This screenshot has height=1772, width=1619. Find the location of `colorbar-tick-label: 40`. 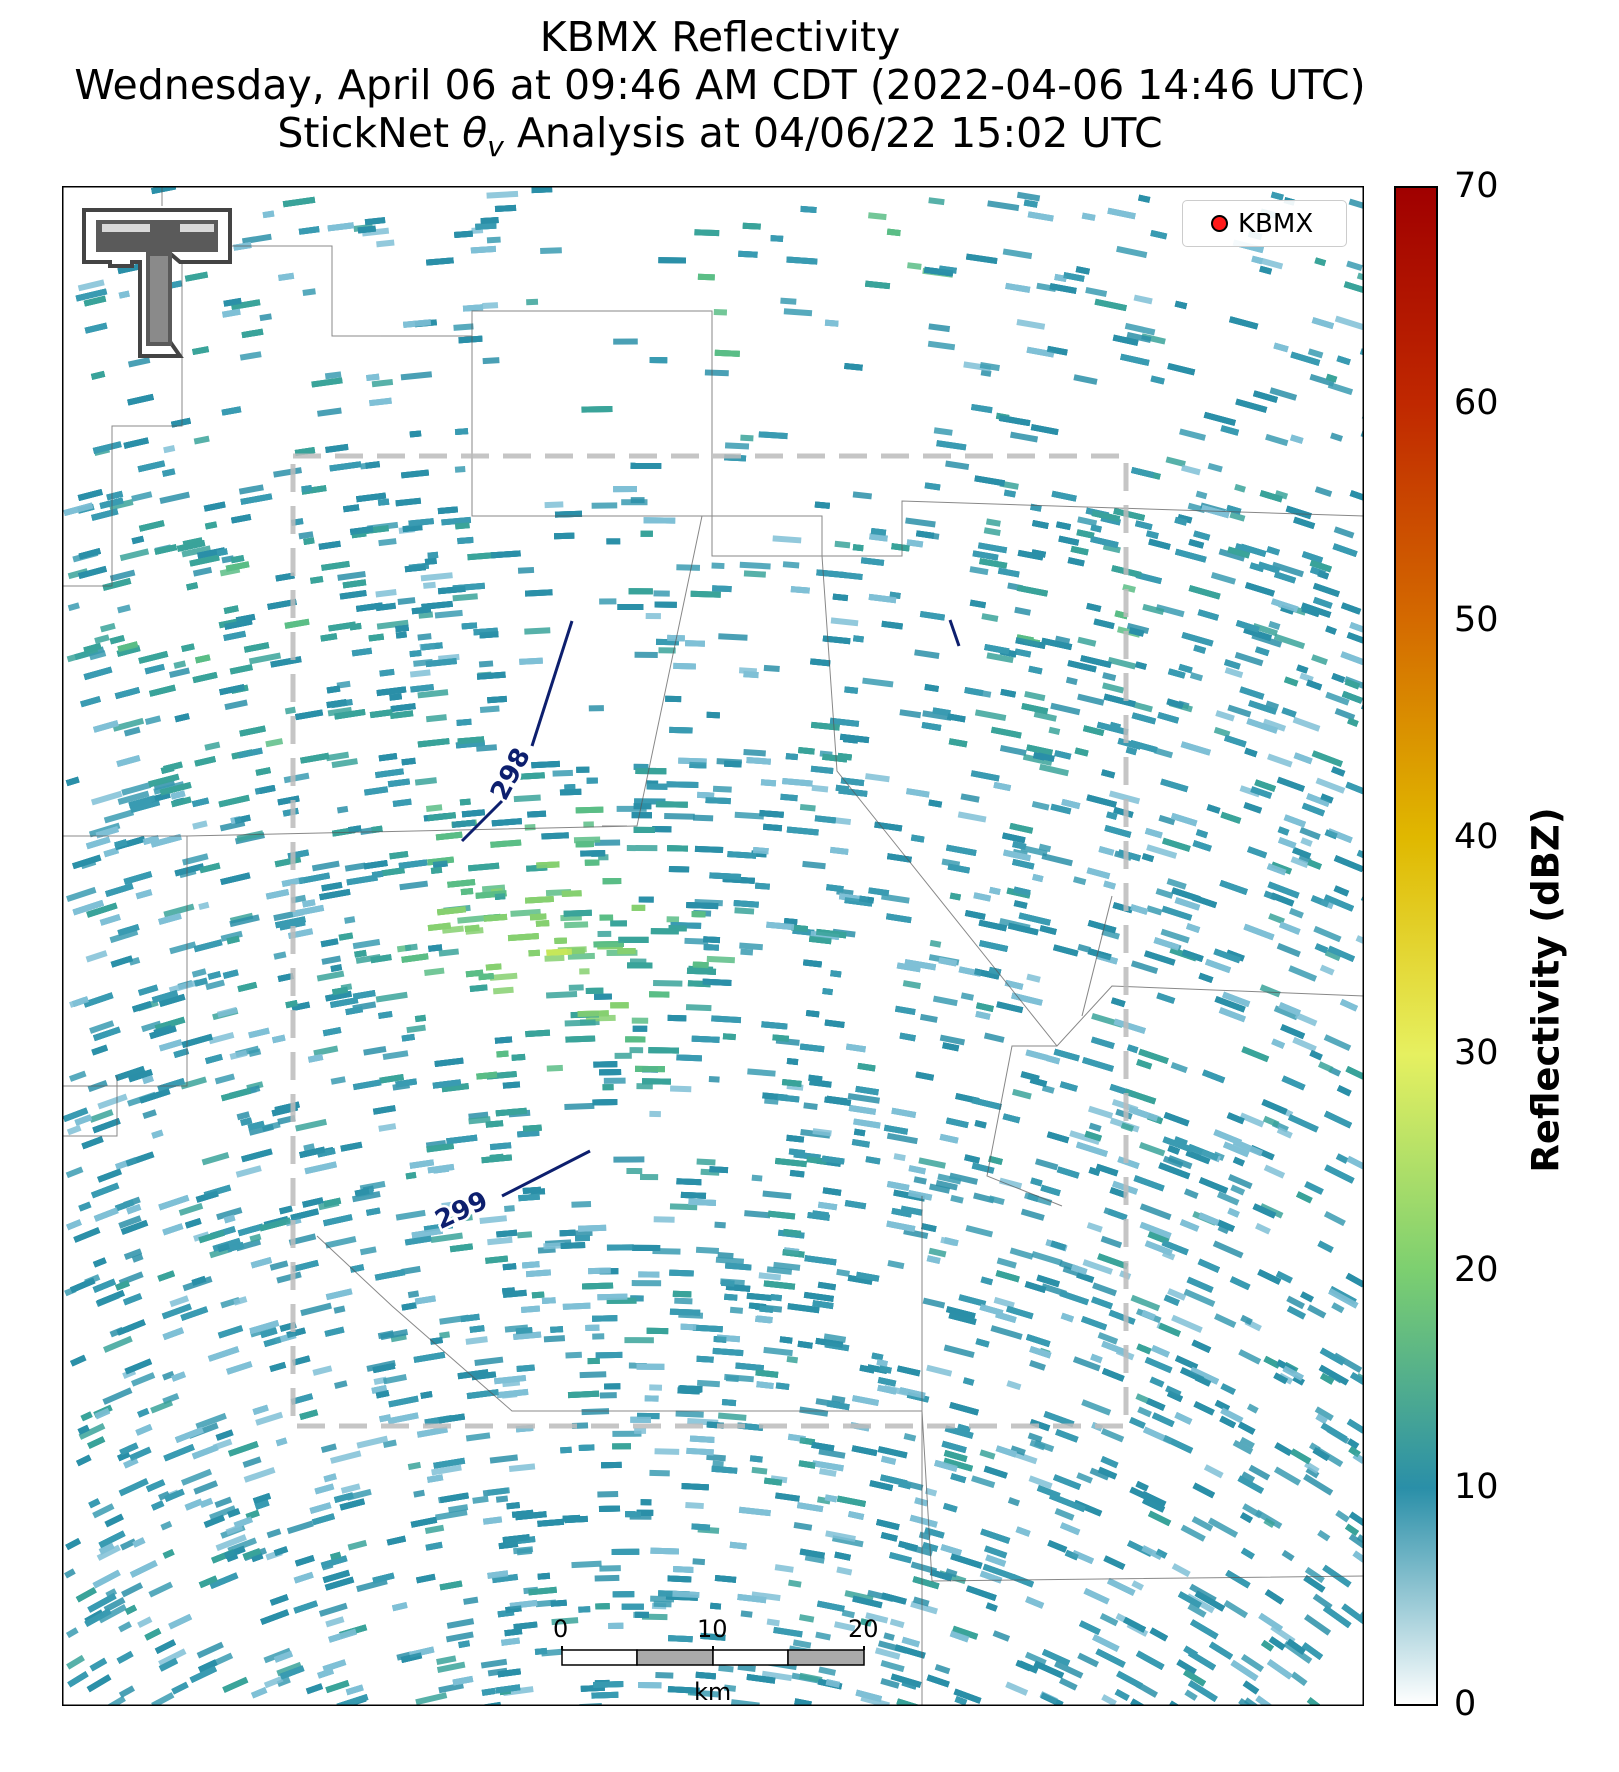

colorbar-tick-label: 40 is located at coordinates (1476, 836).